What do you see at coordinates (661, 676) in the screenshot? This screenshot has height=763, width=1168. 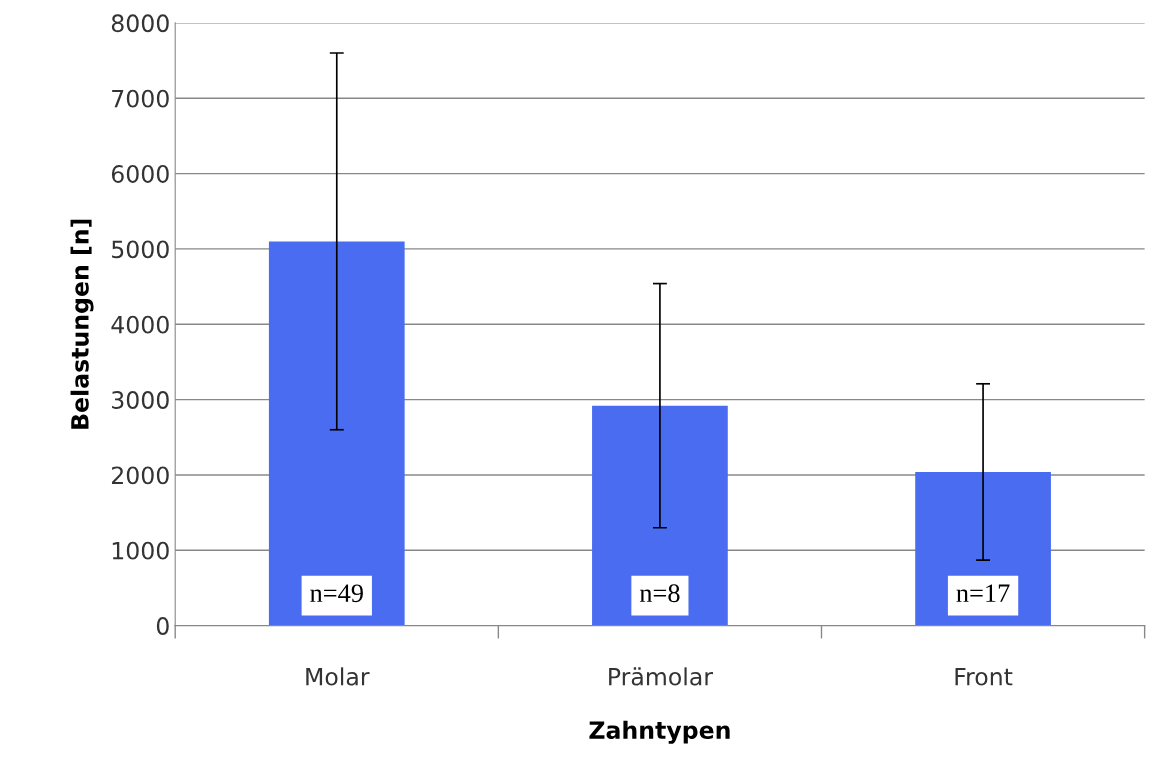 I see `x-tick-label: Prämolar` at bounding box center [661, 676].